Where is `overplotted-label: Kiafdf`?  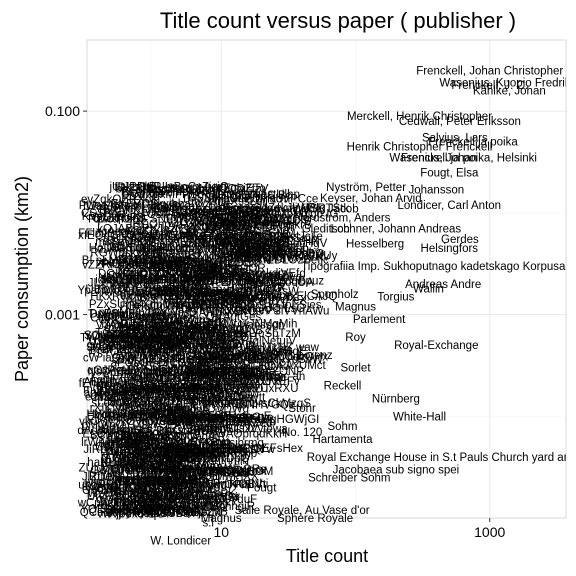 overplotted-label: Kiafdf is located at coordinates (131, 345).